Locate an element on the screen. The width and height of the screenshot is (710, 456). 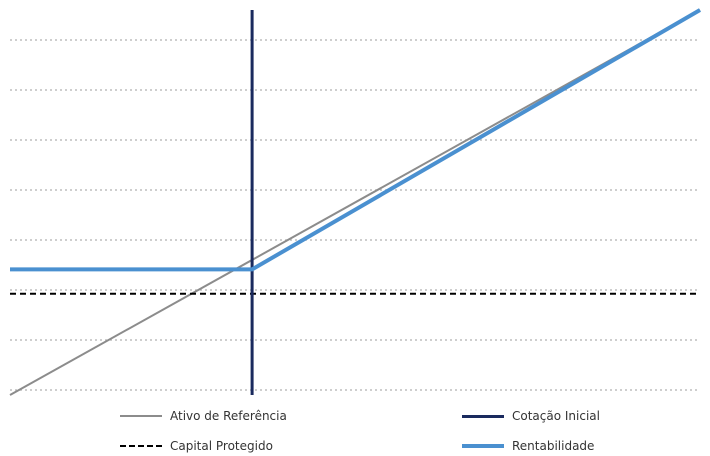
legend-swatch-cotacao-inicial is located at coordinates (483, 416).